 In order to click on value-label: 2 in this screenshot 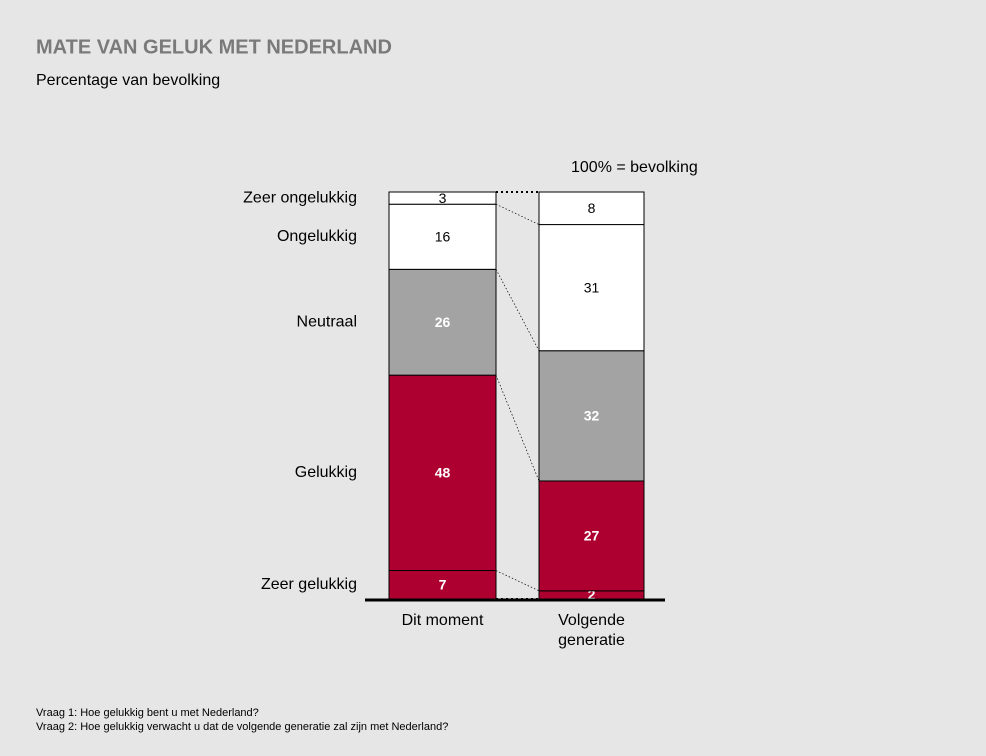, I will do `click(592, 595)`.